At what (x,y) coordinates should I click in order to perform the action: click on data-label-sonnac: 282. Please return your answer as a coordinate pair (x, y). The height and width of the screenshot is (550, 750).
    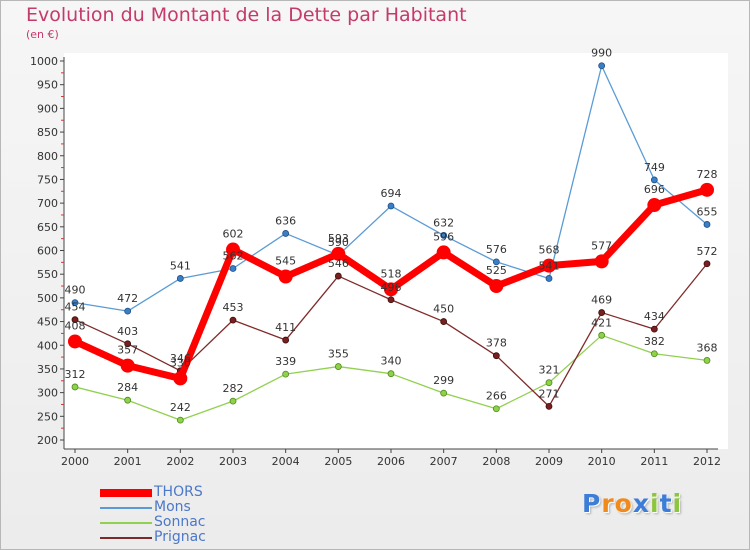
    Looking at the image, I should click on (233, 388).